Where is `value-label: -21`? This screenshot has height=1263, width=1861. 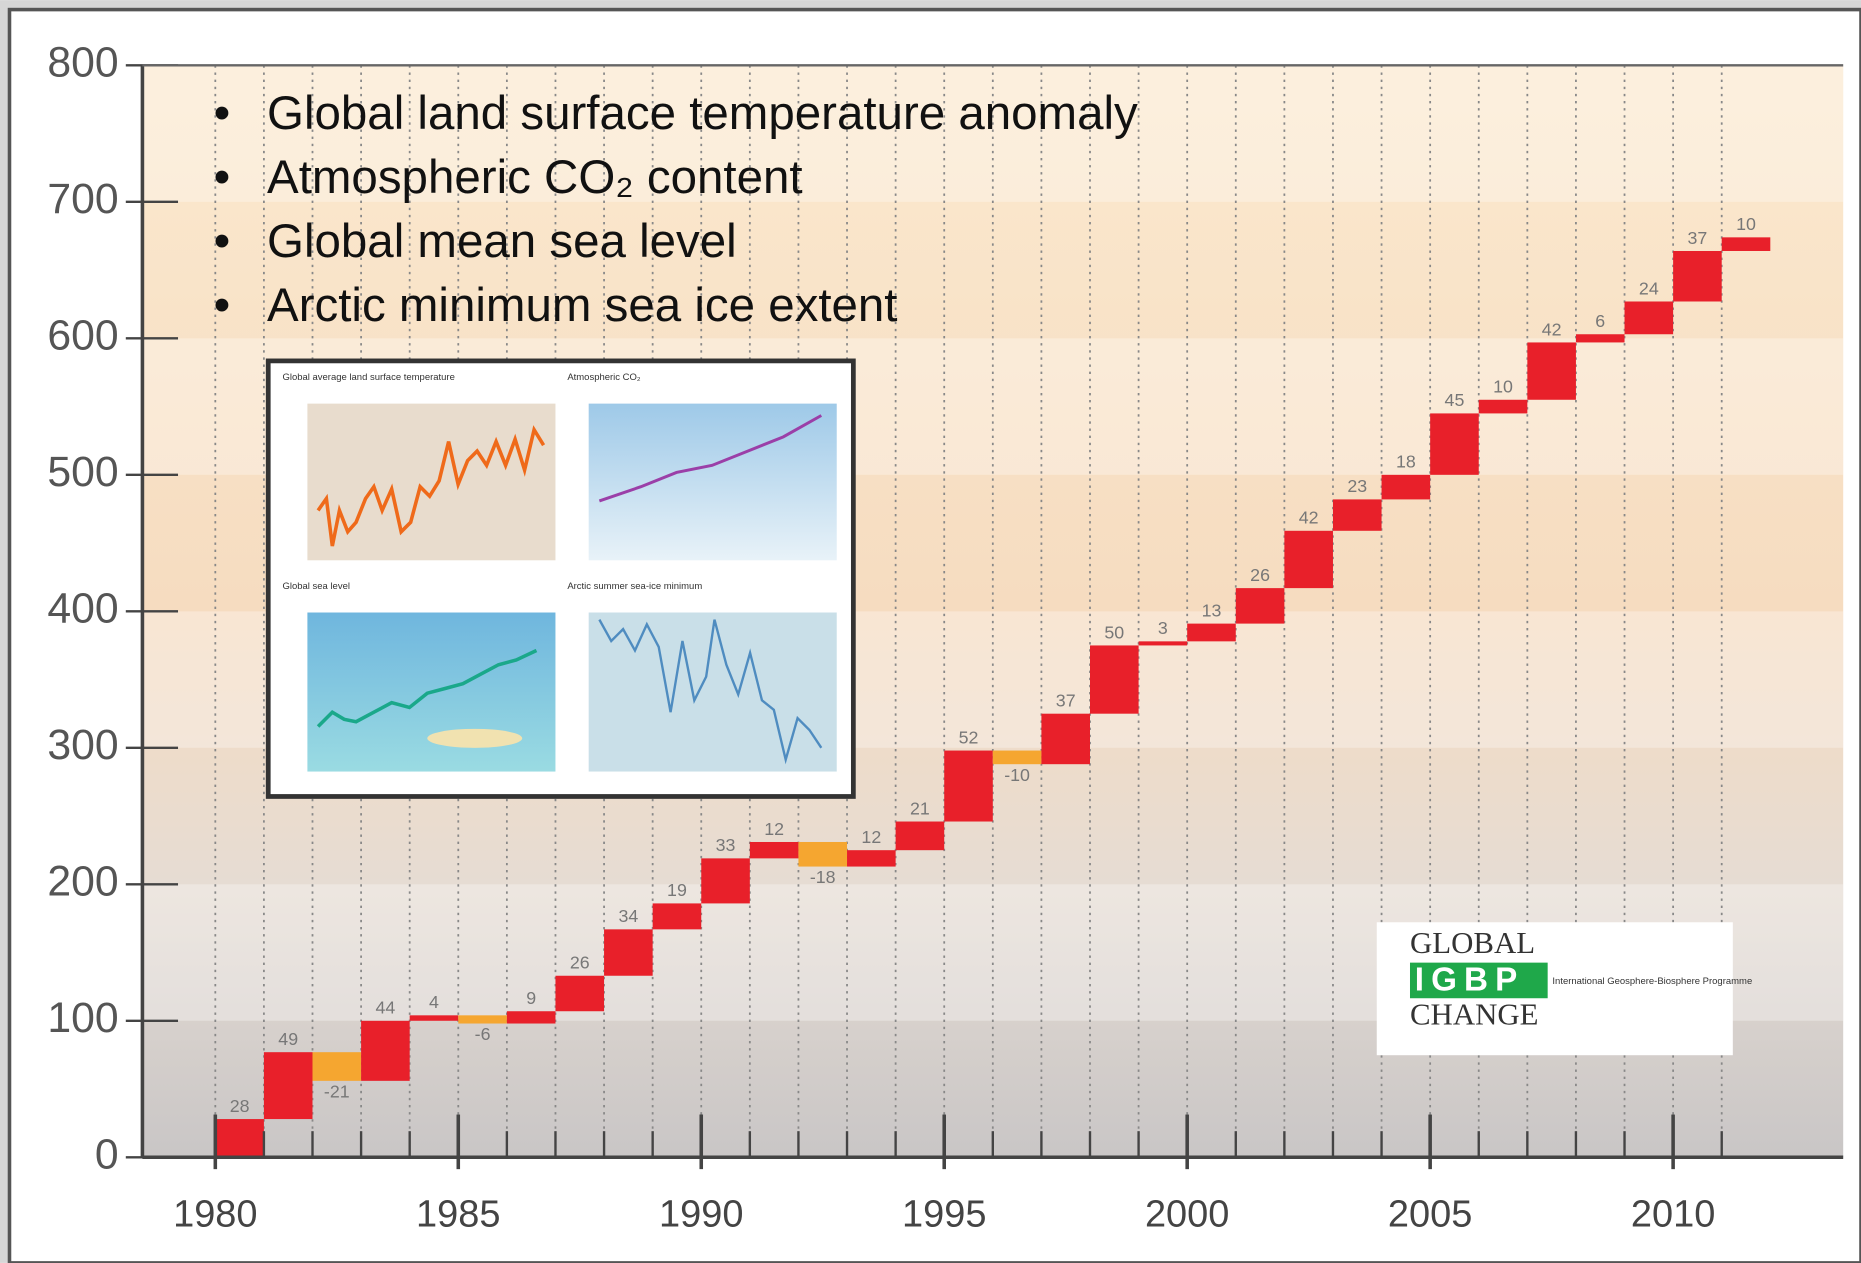
value-label: -21 is located at coordinates (337, 1091).